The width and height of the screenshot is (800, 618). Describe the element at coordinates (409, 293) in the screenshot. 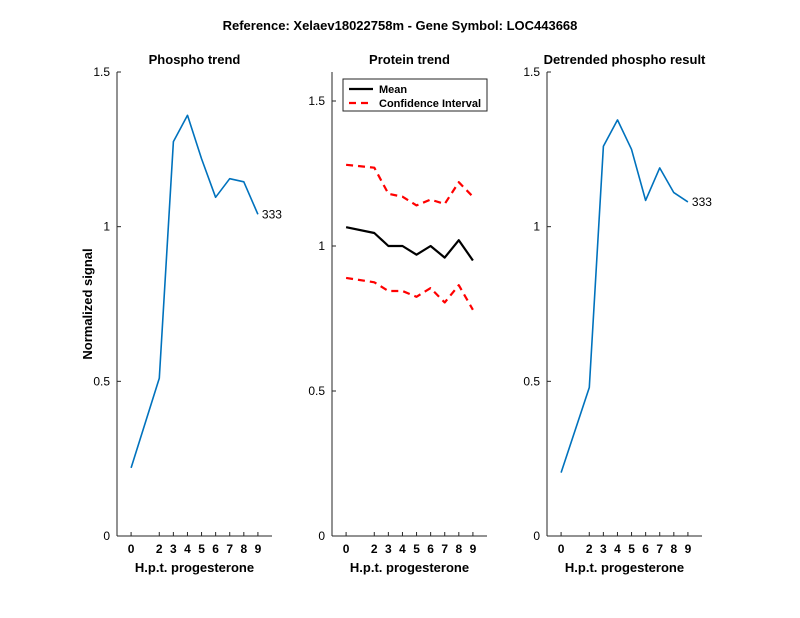

I see `ci-lower-line` at that location.